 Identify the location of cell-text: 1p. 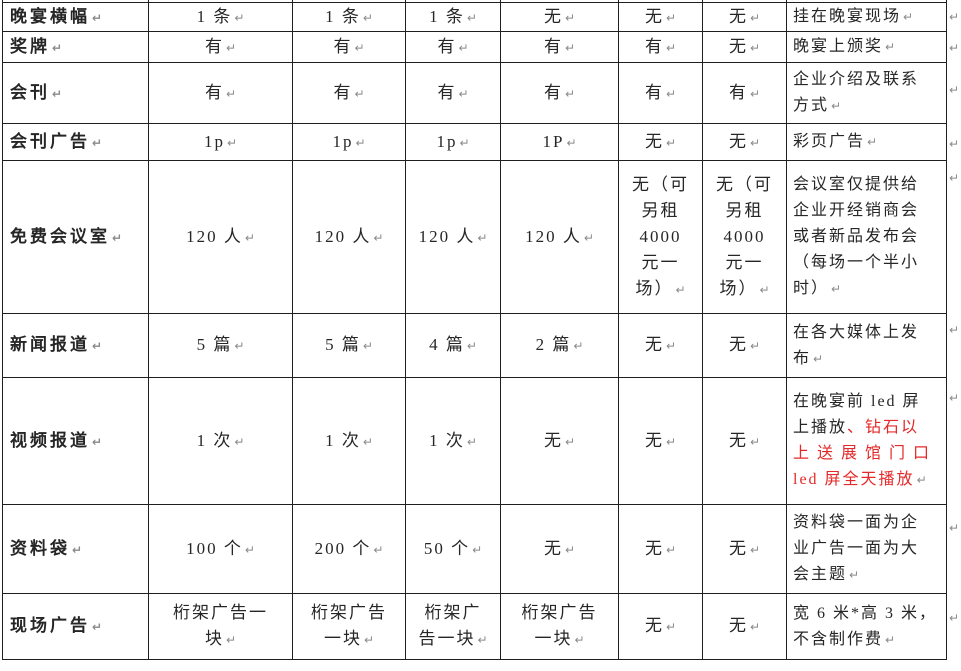
(343, 141).